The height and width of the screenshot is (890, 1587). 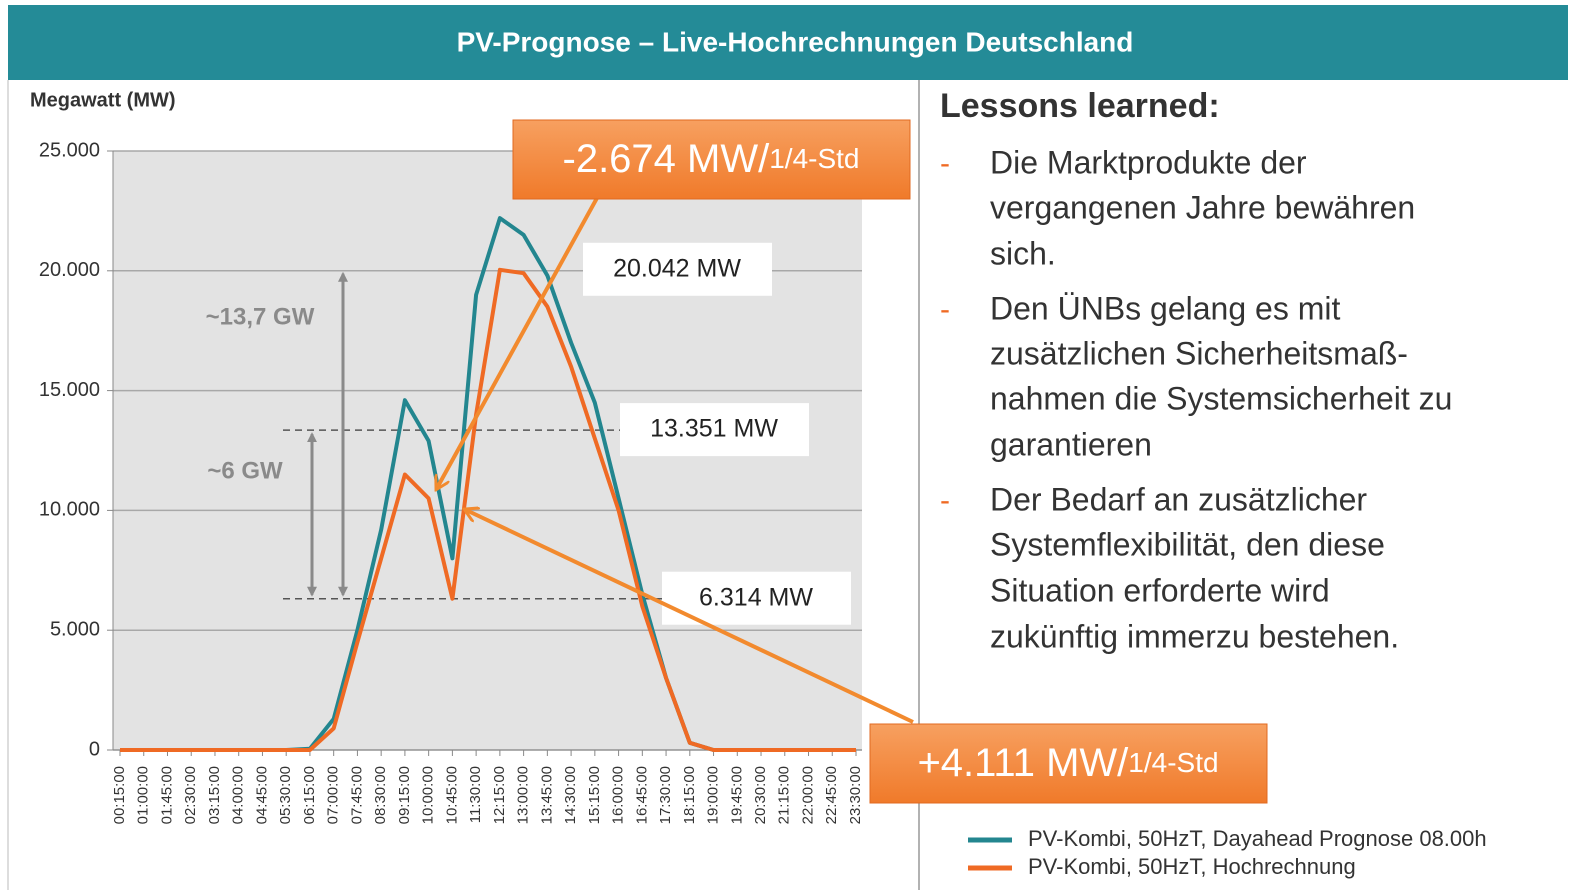 What do you see at coordinates (499, 795) in the screenshot?
I see `x-tick-label: 12:15:00` at bounding box center [499, 795].